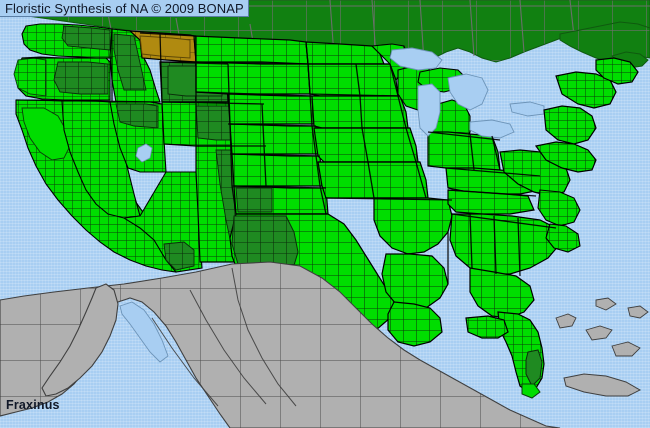 The width and height of the screenshot is (650, 428). I want to click on southeast-counties, so click(467, 257).